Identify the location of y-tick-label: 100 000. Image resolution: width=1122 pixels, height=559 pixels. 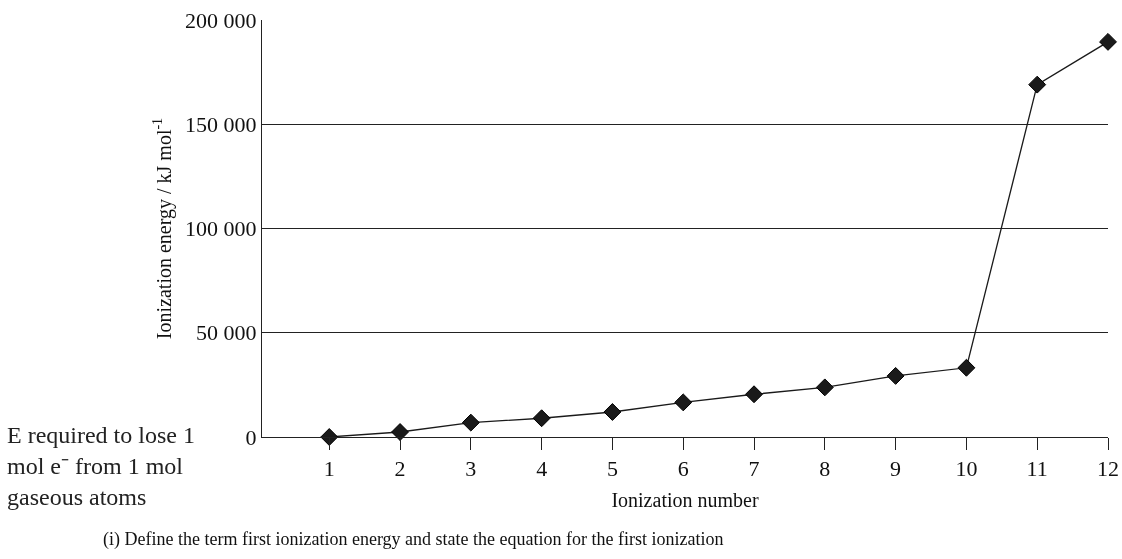
(221, 229).